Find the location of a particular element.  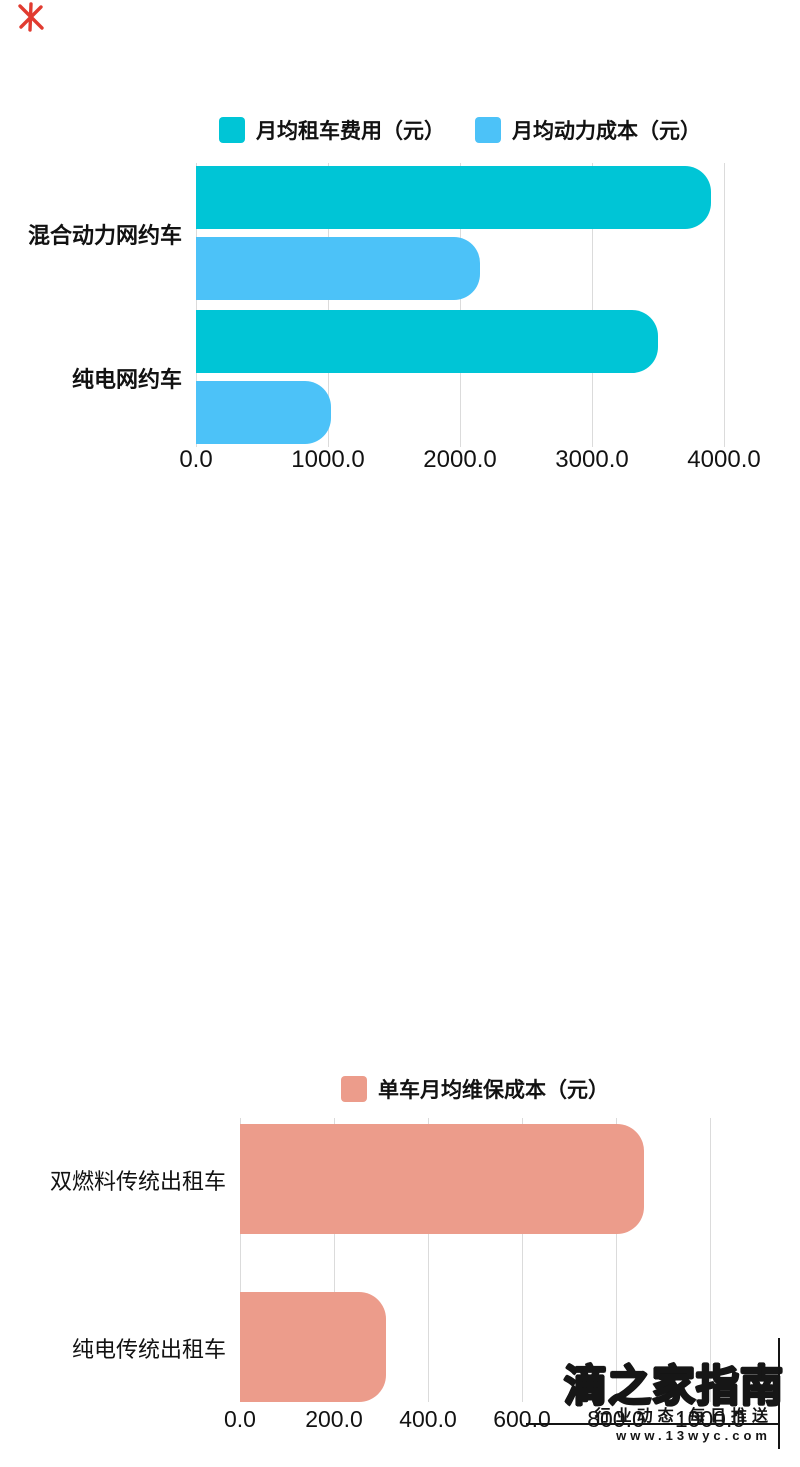

x-axis-tick-label: 2000.0 is located at coordinates (460, 459).